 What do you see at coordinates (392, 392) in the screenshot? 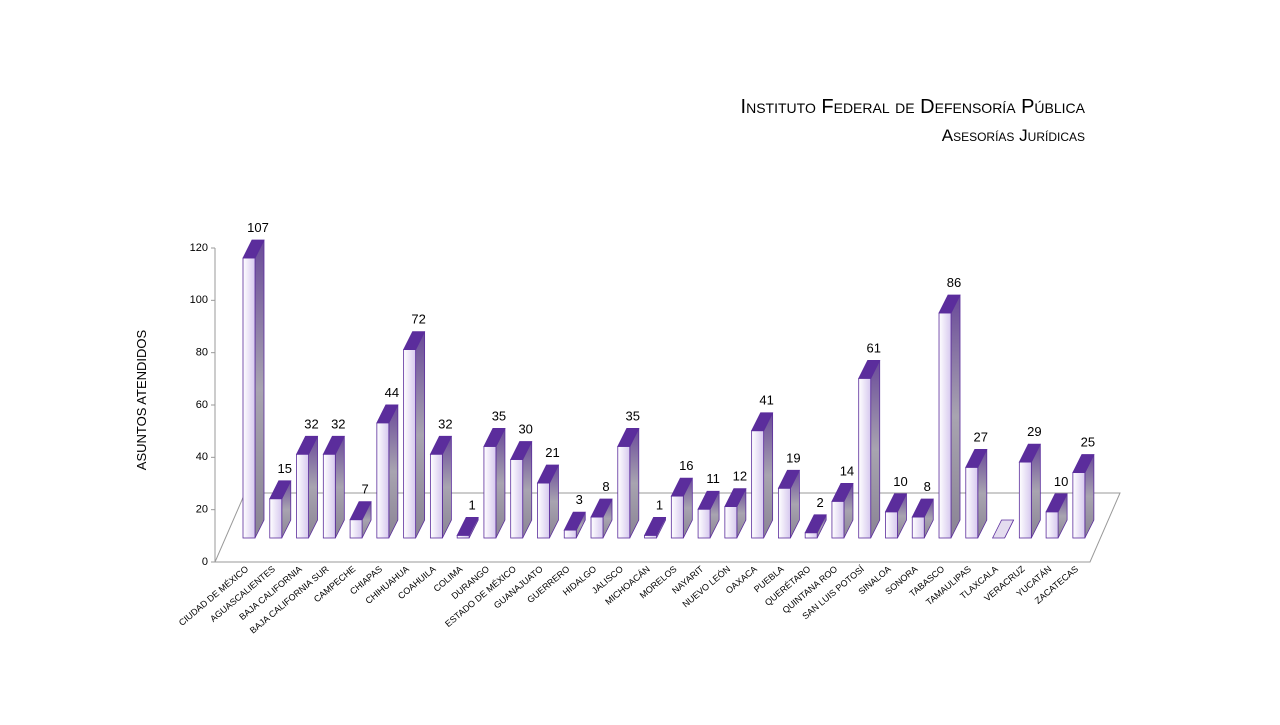
I see `value-label: 44` at bounding box center [392, 392].